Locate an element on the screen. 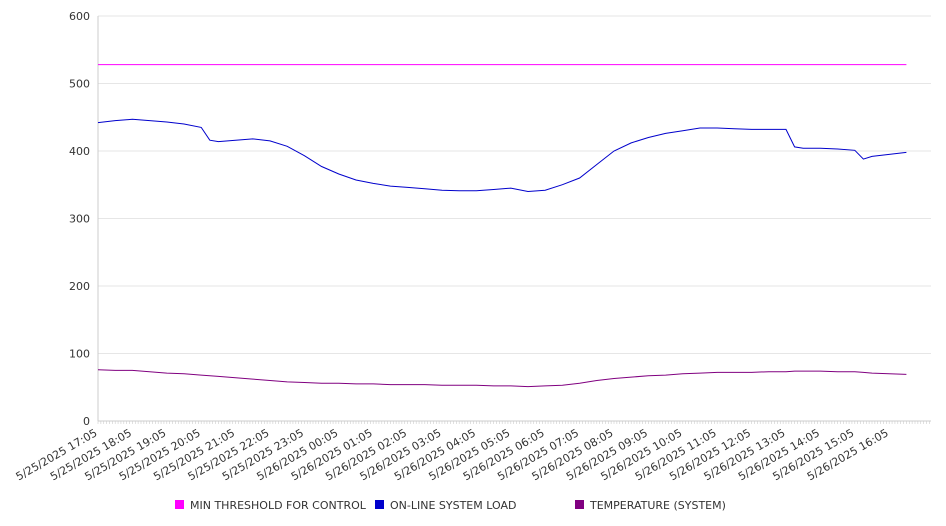  y-tick-label: 100 is located at coordinates (79, 354).